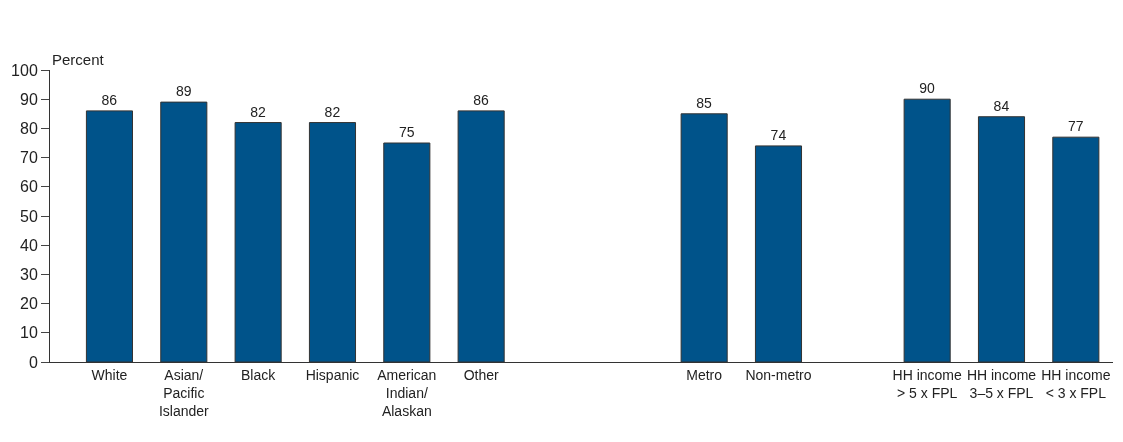 The image size is (1123, 442). Describe the element at coordinates (33, 362) in the screenshot. I see `y-tick-label: 0` at that location.